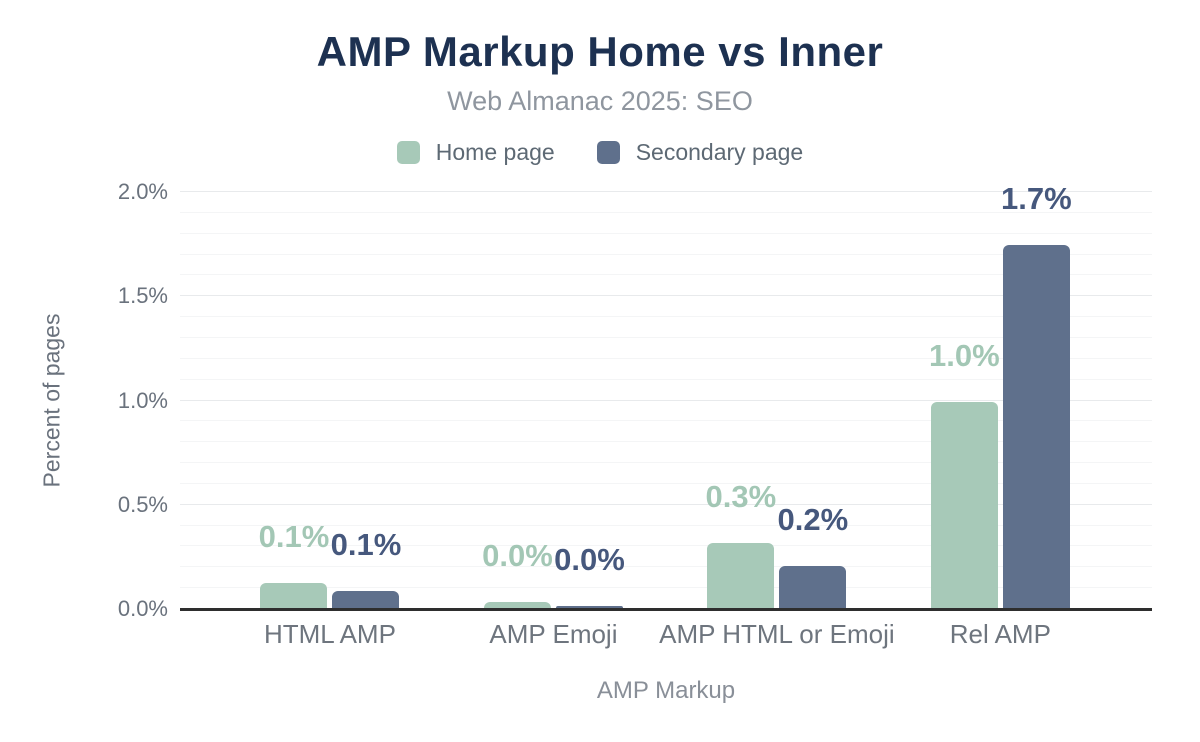 This screenshot has width=1200, height=742. What do you see at coordinates (294, 536) in the screenshot?
I see `data-label-home-page: 0.1%` at bounding box center [294, 536].